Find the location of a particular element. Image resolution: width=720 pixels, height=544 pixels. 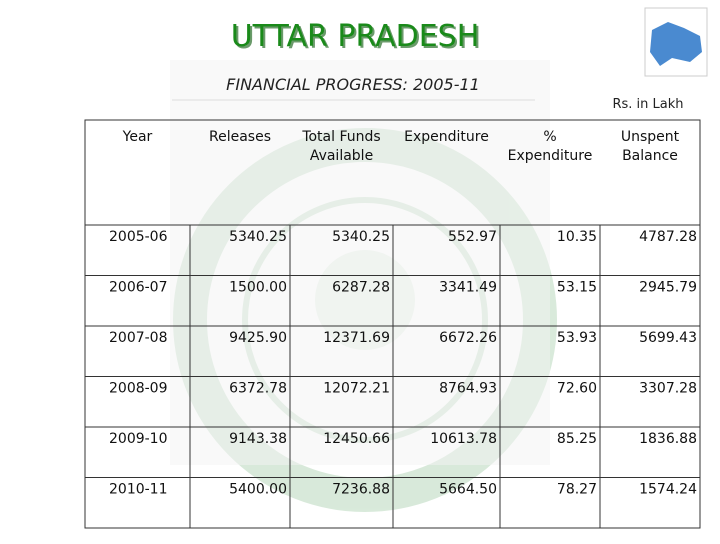

value-cell: 3341.49 is located at coordinates (468, 288).